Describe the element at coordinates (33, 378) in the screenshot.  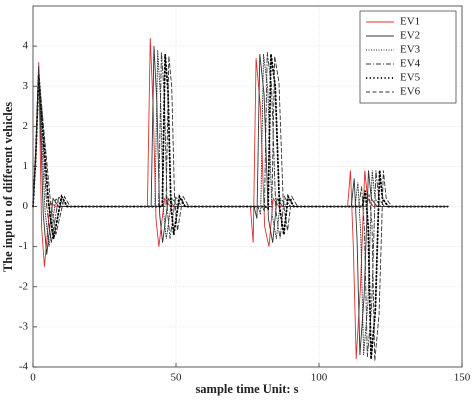
I see `x-tick-label: 0` at that location.